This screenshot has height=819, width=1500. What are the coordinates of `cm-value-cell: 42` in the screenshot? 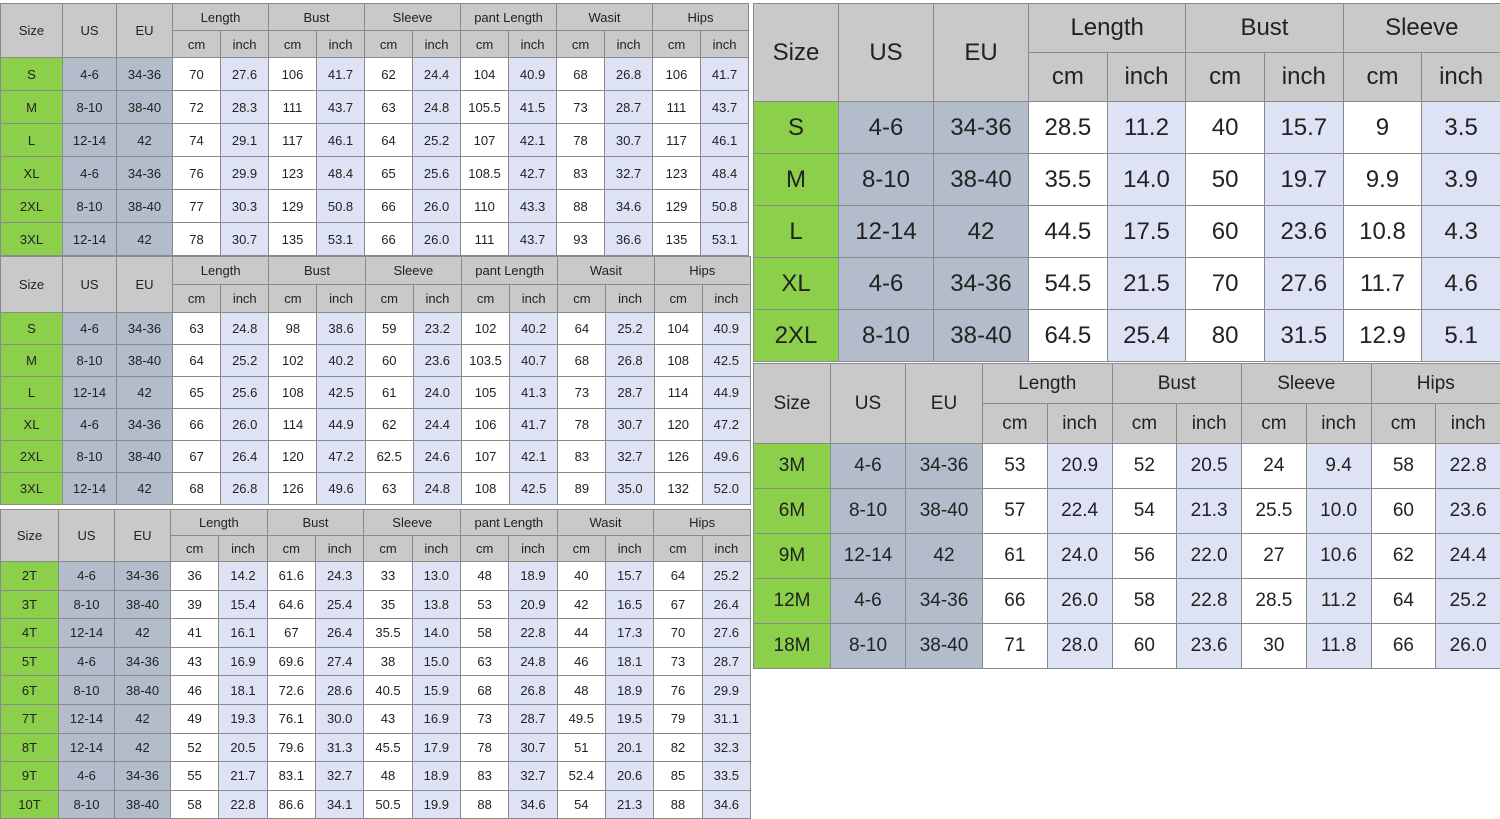 It's located at (581, 604).